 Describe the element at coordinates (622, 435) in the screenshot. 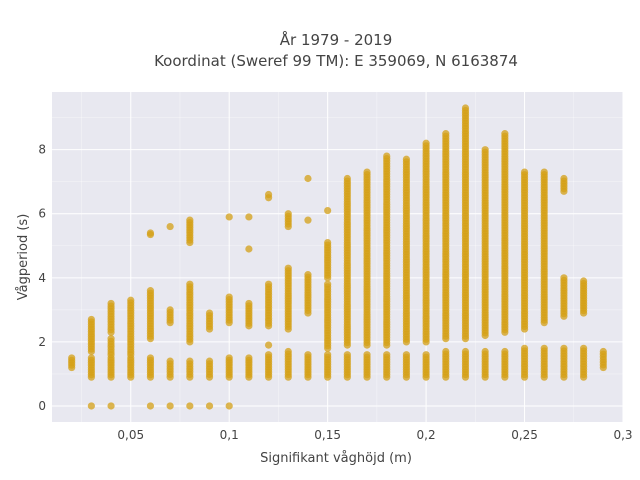

I see `x-tick-label: 0,3` at that location.